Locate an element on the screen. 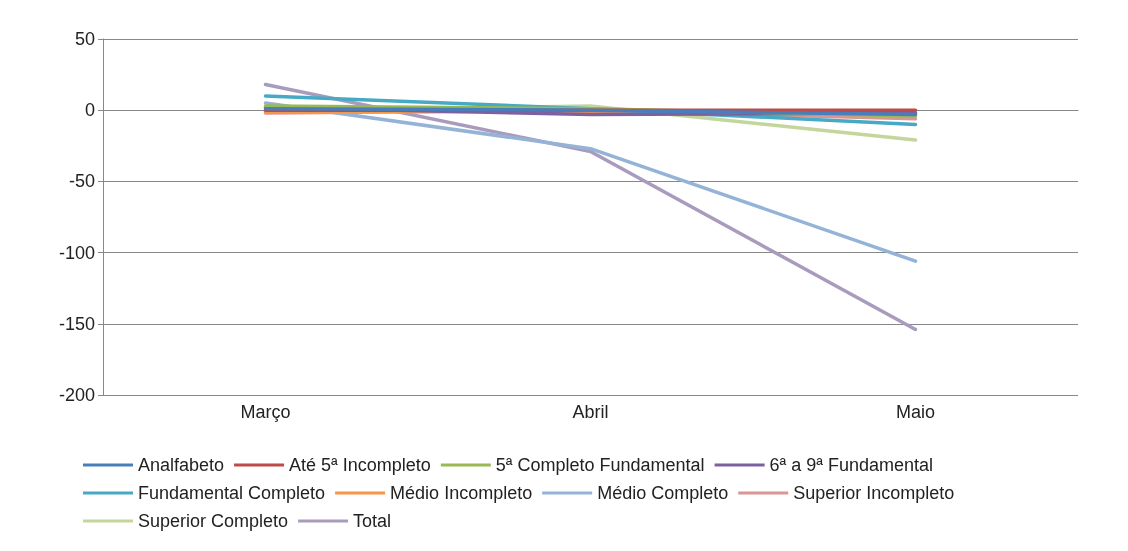 This screenshot has height=551, width=1128. y-tick-label: -100 is located at coordinates (76, 252).